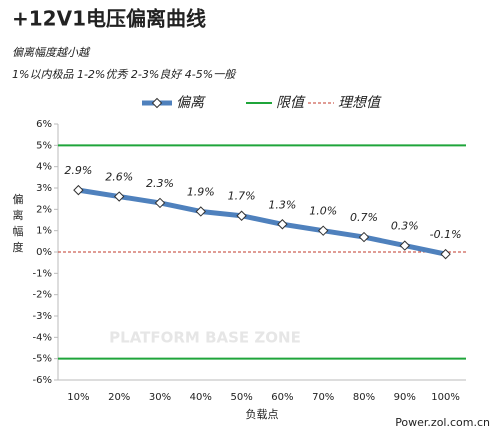 Image resolution: width=500 pixels, height=432 pixels. What do you see at coordinates (44, 209) in the screenshot?
I see `y-tick-label: 2%` at bounding box center [44, 209].